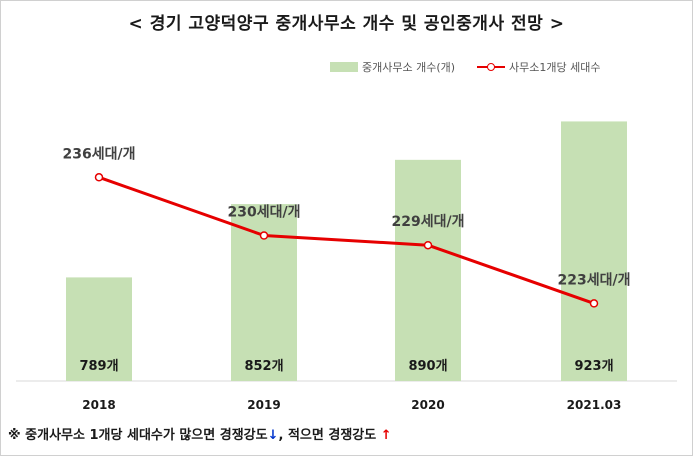 This screenshot has width=693, height=456. What do you see at coordinates (263, 405) in the screenshot?
I see `x-tick-label: 2019` at bounding box center [263, 405].